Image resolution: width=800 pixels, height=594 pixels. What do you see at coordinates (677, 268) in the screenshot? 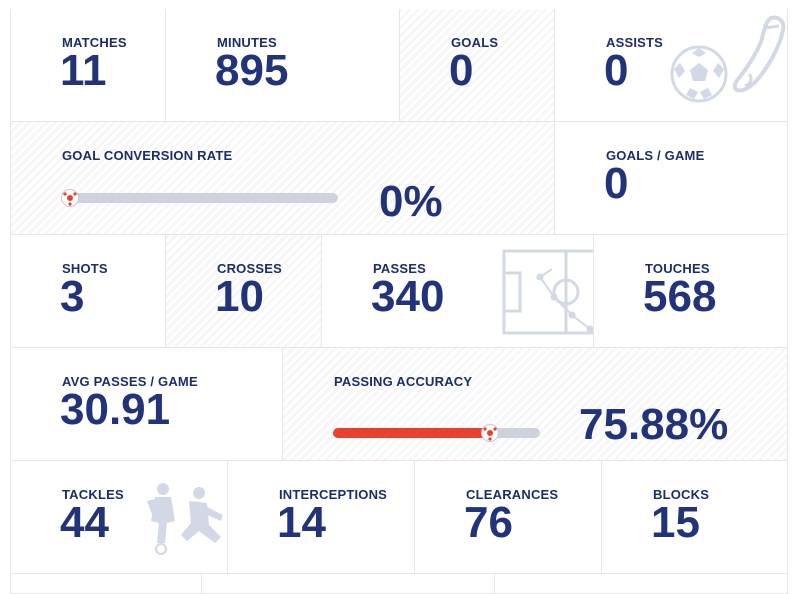
I see `stat-label: TOUCHES` at bounding box center [677, 268].